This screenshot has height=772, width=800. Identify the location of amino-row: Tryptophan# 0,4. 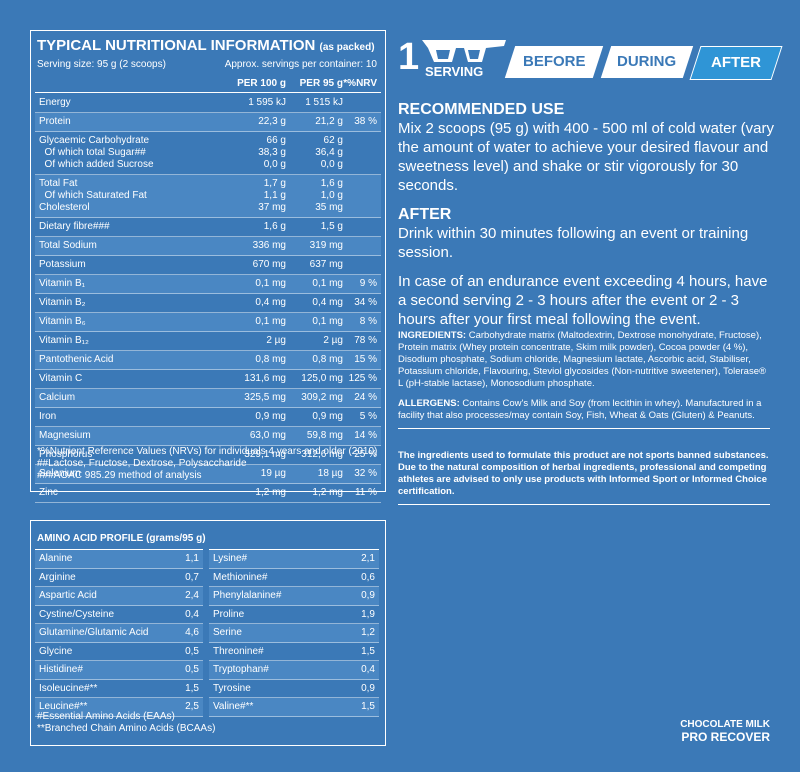
(294, 670).